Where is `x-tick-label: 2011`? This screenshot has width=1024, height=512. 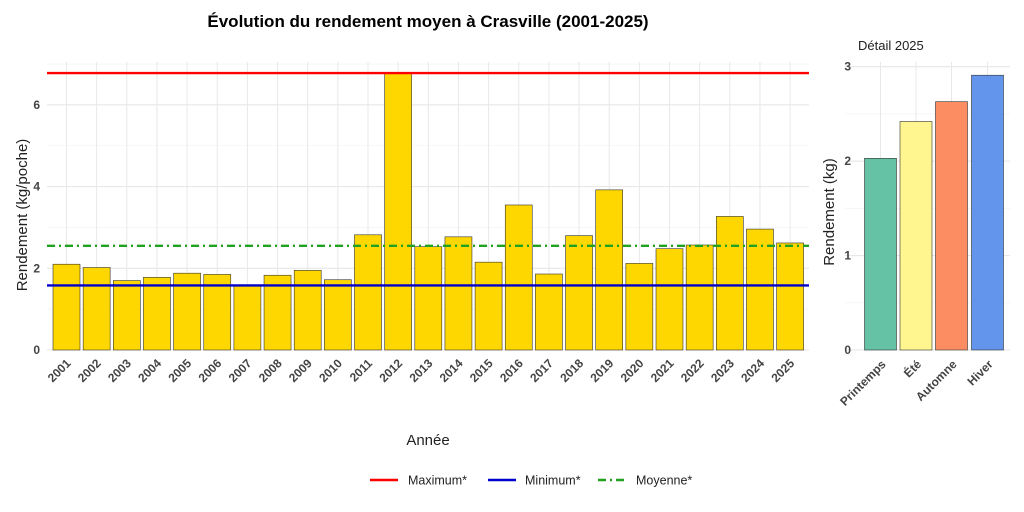 x-tick-label: 2011 is located at coordinates (361, 370).